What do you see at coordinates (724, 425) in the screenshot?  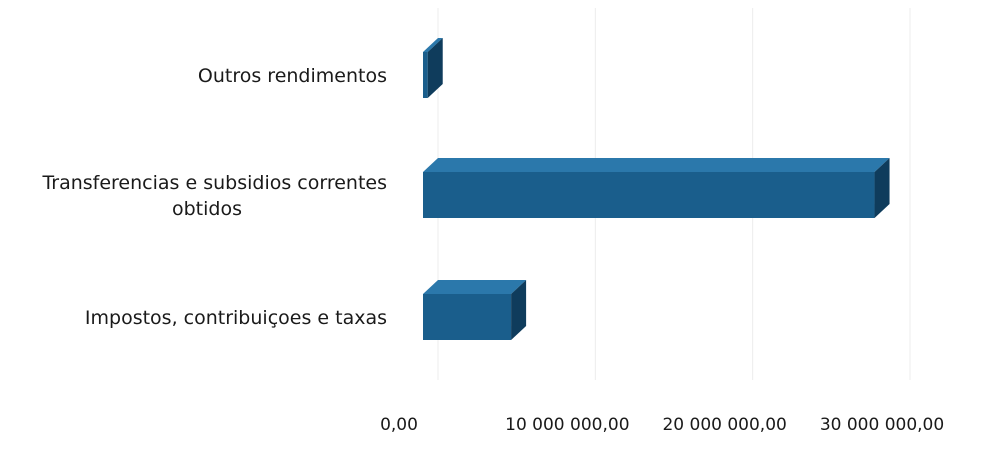 I see `x-tick-label-2: 20 000 000,00` at bounding box center [724, 425].